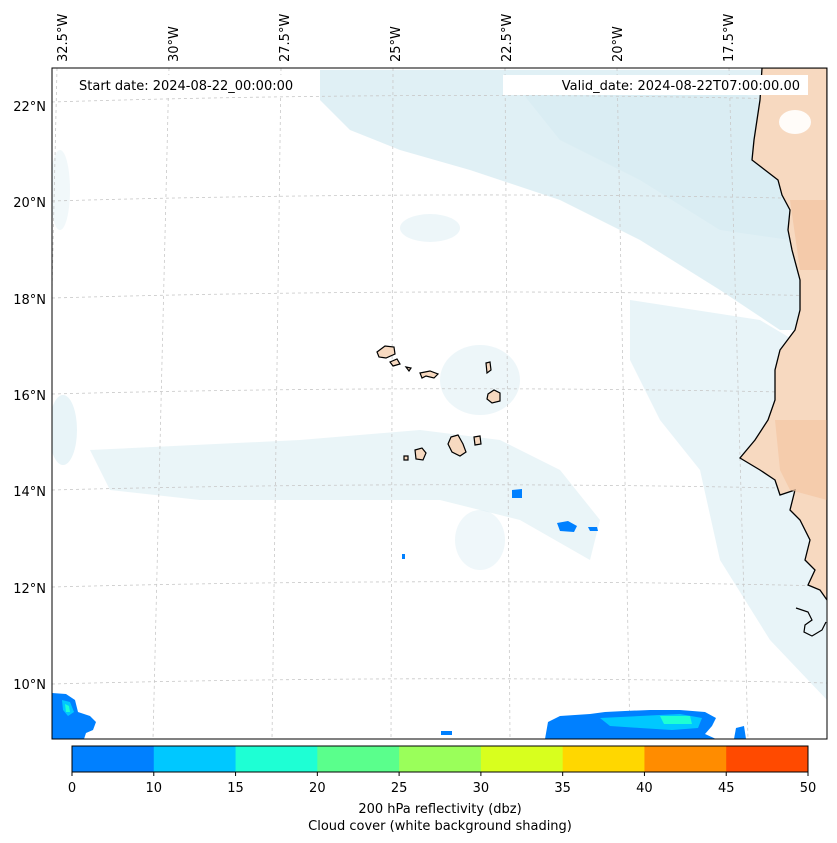 The height and width of the screenshot is (843, 837). I want to click on lon-label-30w: 30°W, so click(174, 44).